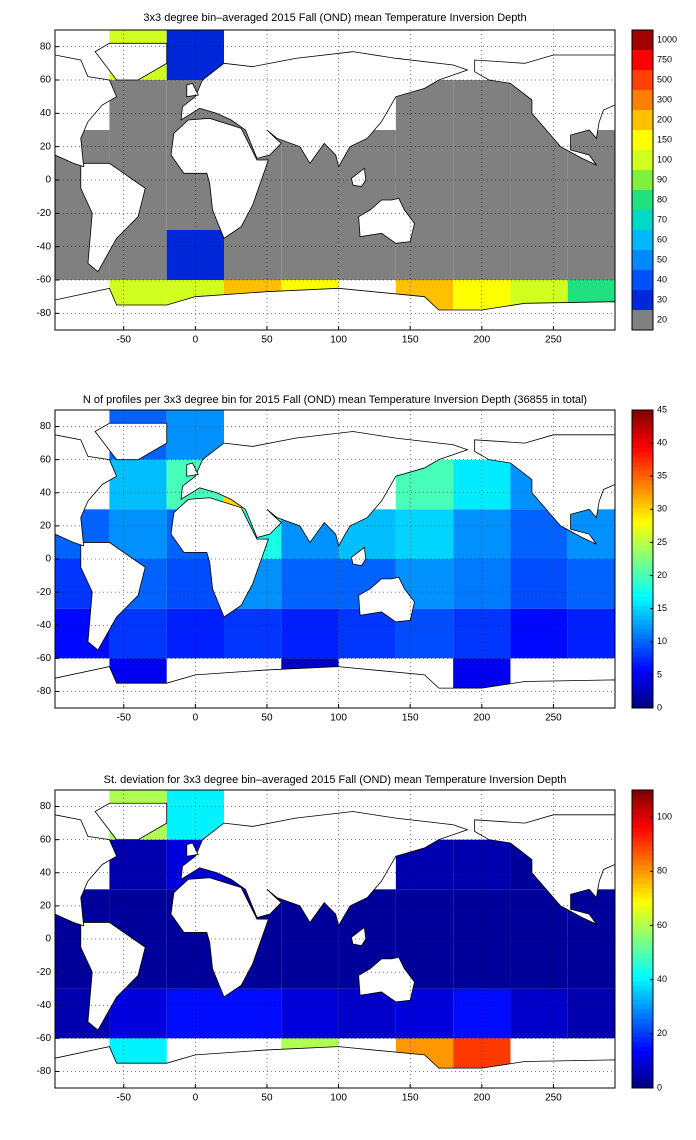 This screenshot has height=1140, width=696. I want to click on colorbar-frame, so click(642, 939).